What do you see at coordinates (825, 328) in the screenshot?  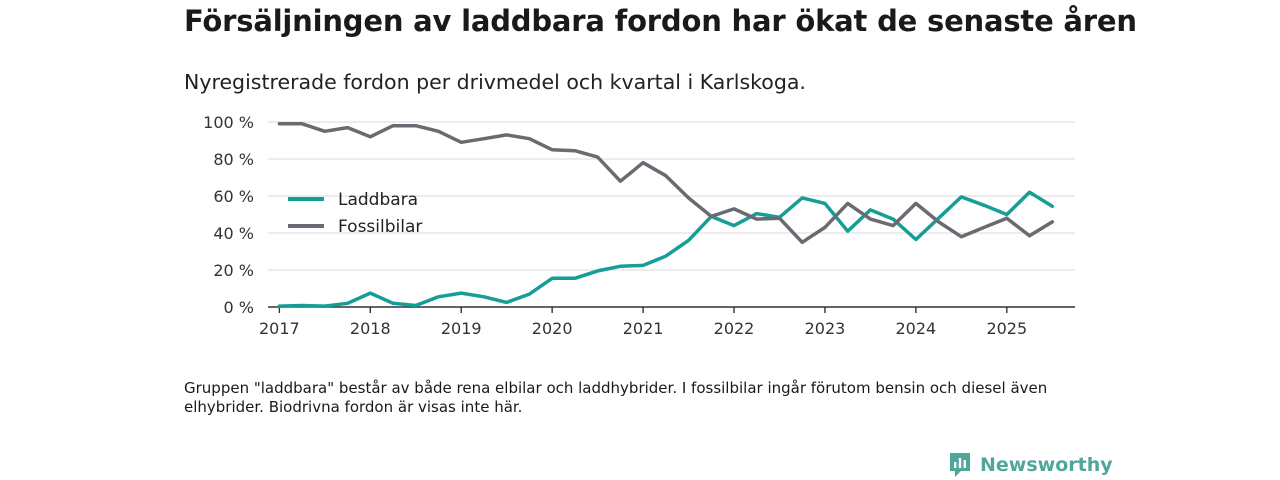 I see `x-tick-label: 2023` at bounding box center [825, 328].